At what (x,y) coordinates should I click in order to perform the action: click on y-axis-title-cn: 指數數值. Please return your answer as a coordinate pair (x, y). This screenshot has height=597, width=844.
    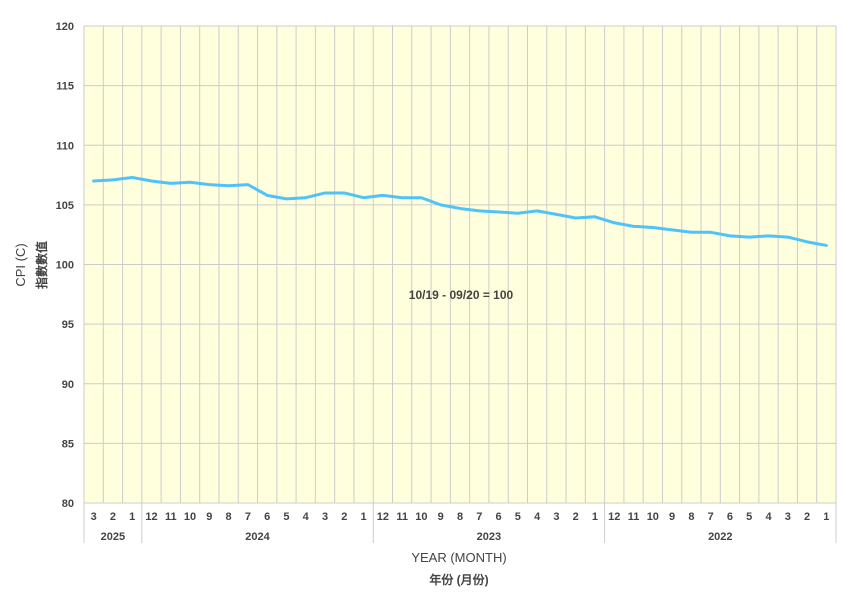
    Looking at the image, I should click on (41, 265).